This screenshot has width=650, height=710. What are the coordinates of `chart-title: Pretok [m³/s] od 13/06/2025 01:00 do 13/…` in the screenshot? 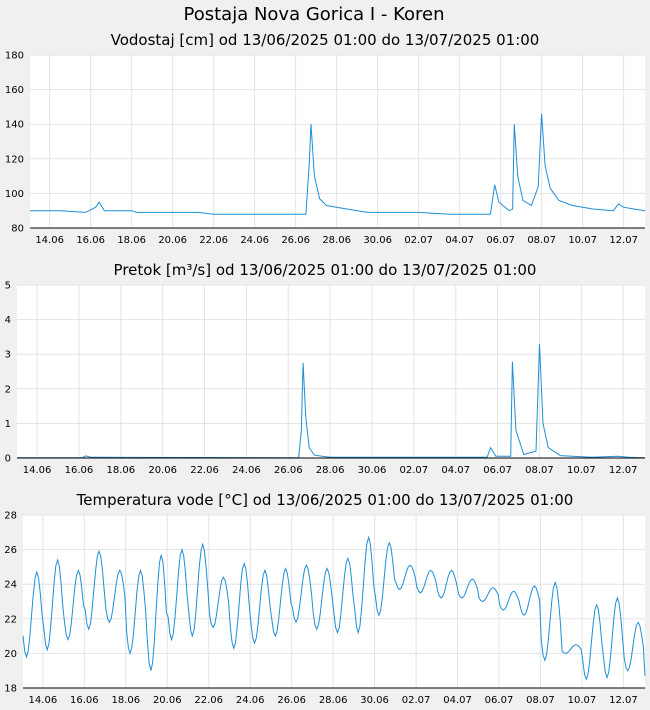 It's located at (325, 270).